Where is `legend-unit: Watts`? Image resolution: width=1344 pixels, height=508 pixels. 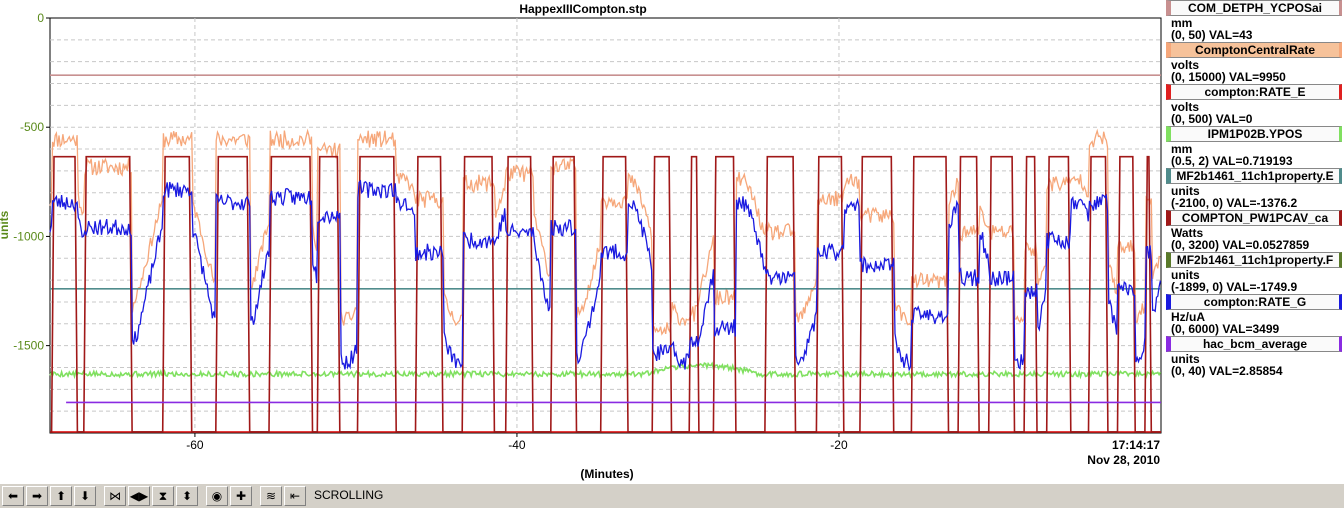
legend-unit: Watts is located at coordinates (1187, 233).